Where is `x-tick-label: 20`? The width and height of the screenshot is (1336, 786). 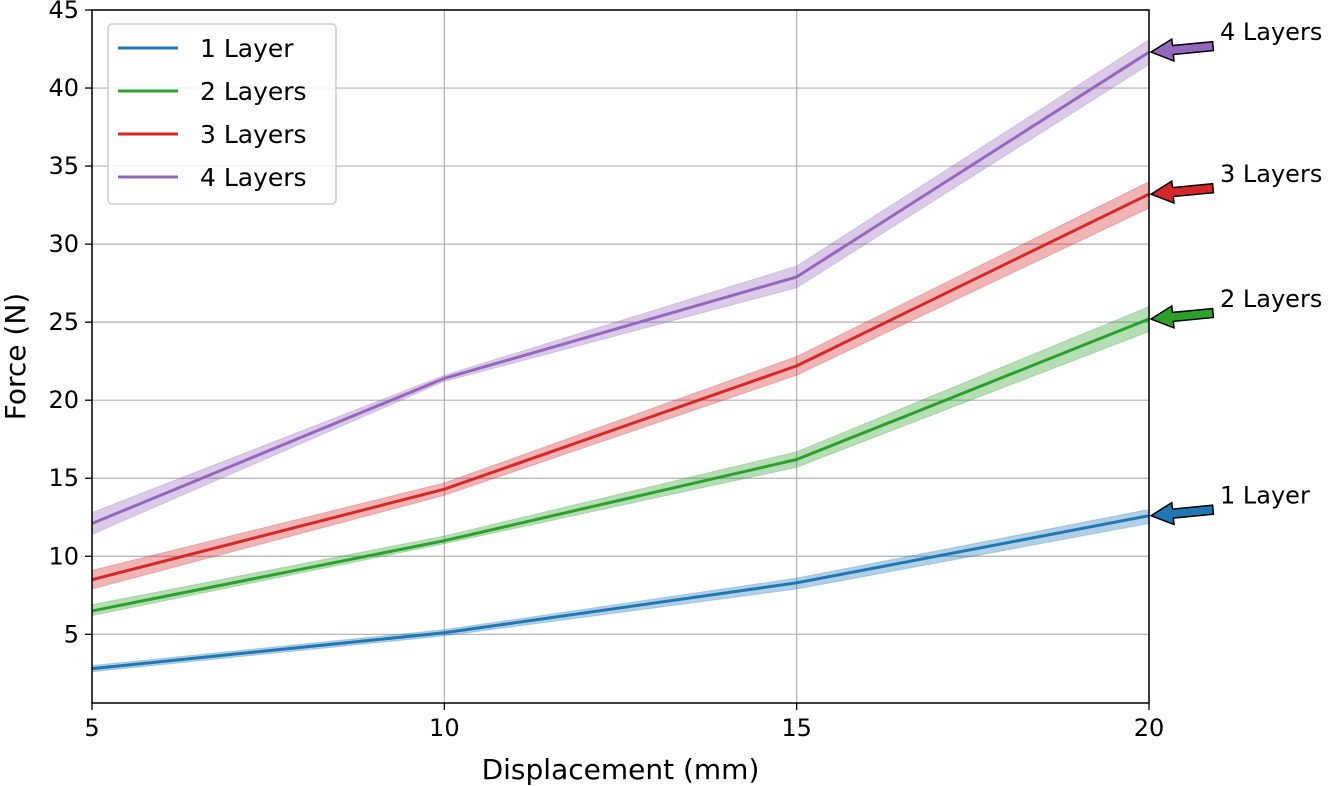
x-tick-label: 20 is located at coordinates (1149, 728).